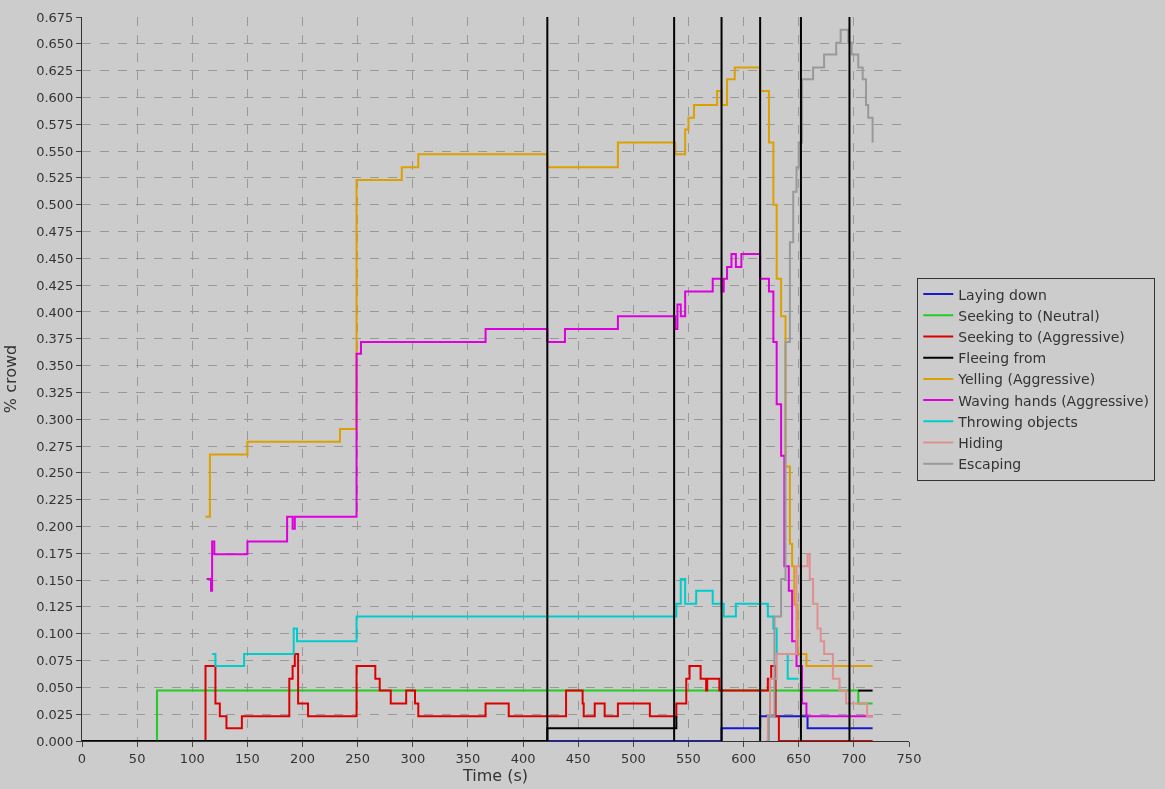 The height and width of the screenshot is (789, 1165). I want to click on y-tick-label: 0.025, so click(55, 714).